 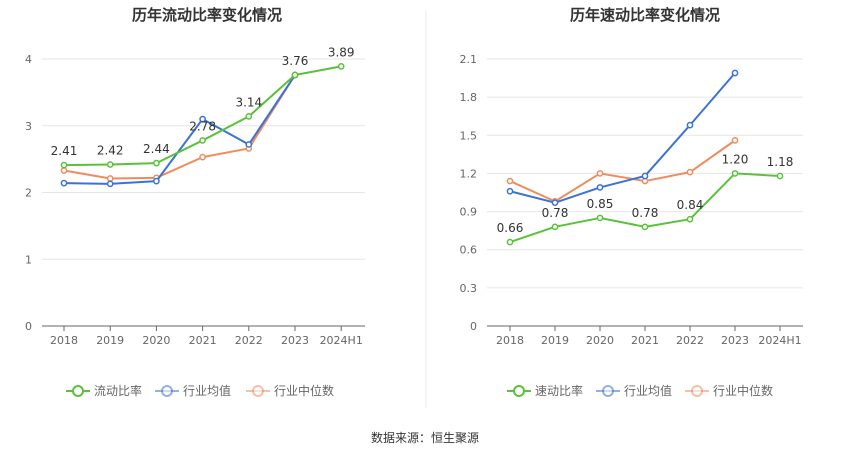 I want to click on y-tick-label: 0.9, so click(x=469, y=212).